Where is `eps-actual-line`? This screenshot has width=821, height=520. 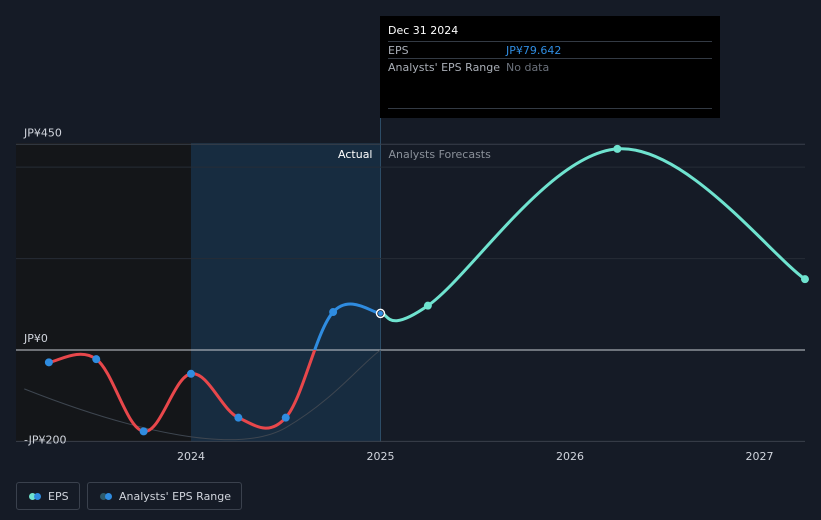 eps-actual-line is located at coordinates (214, 367).